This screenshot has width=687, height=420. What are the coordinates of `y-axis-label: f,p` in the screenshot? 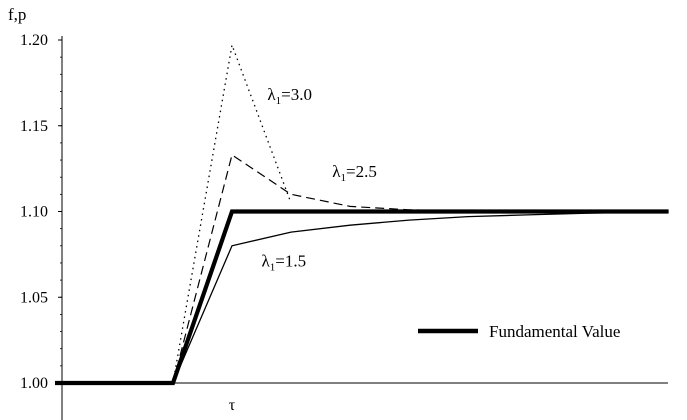 It's located at (17, 14).